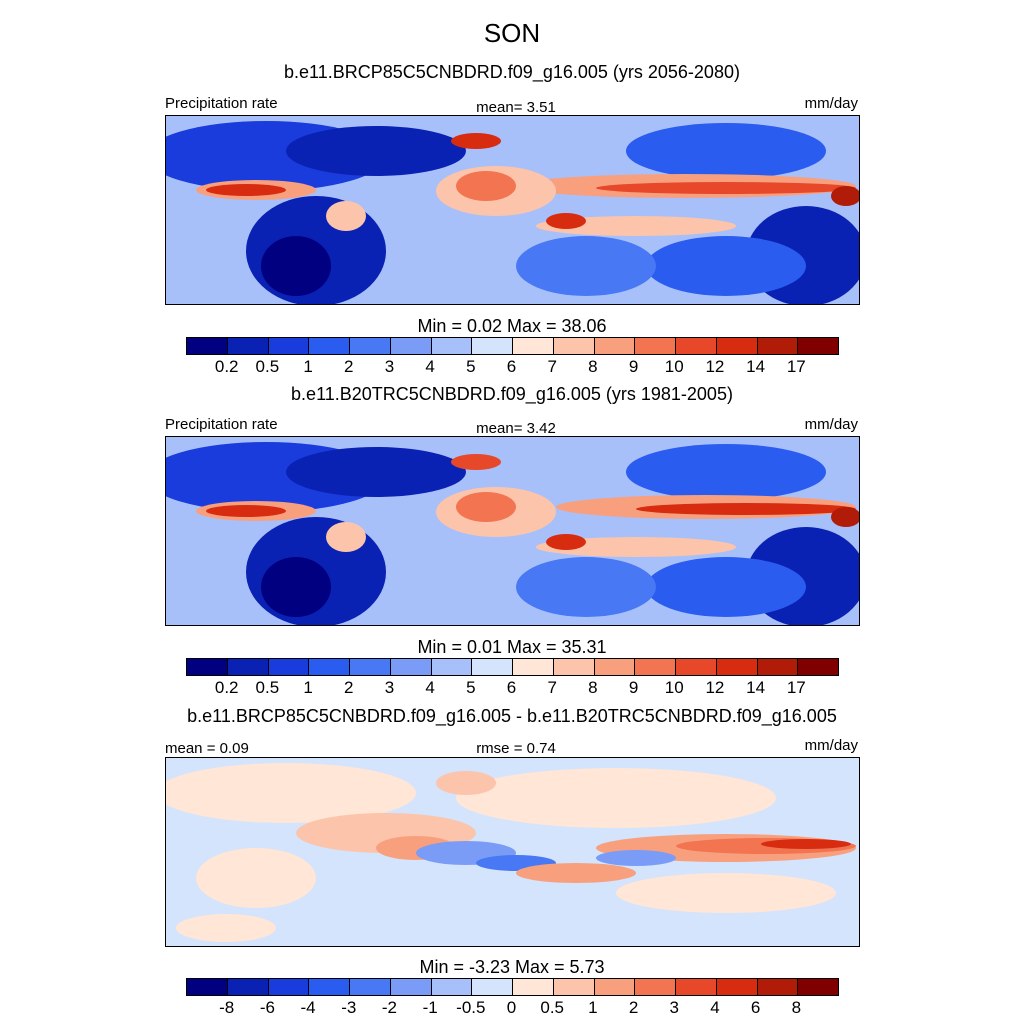 The width and height of the screenshot is (1024, 1024). Describe the element at coordinates (511, 368) in the screenshot. I see `panel-1-colorbar-labels: 0.2 0.5 1 2 3 4 5 6 7 8 9 10 12 14 17` at that location.